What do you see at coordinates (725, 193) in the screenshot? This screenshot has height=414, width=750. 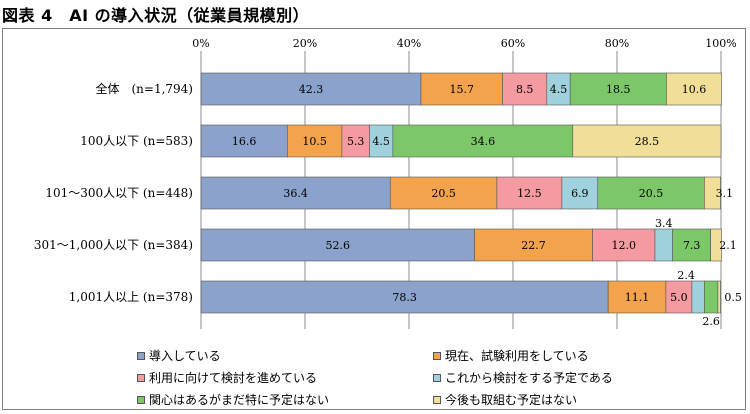 I see `data-label: 3.1` at bounding box center [725, 193].